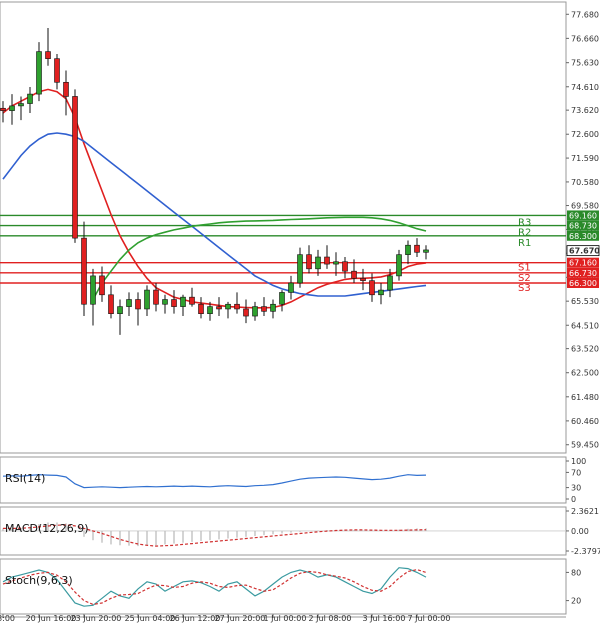 The image size is (600, 625). I want to click on price-tick-label: 62.500, so click(585, 373).